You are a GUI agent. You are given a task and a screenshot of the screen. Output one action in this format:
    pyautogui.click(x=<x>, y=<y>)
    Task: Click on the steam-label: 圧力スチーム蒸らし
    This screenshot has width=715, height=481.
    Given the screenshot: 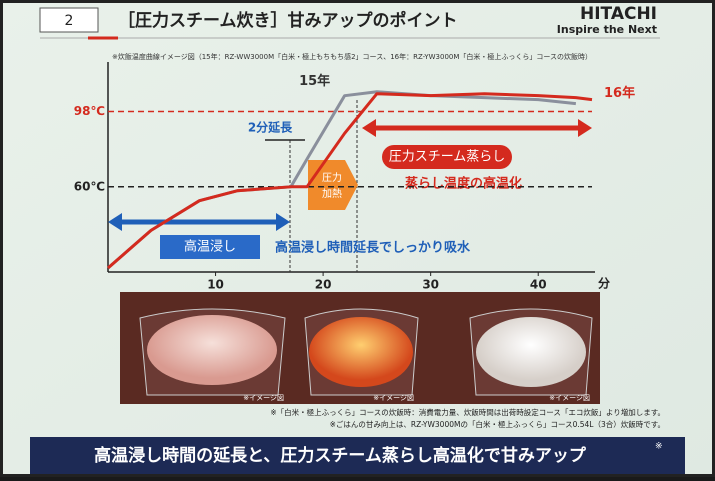 What is the action you would take?
    pyautogui.click(x=447, y=157)
    